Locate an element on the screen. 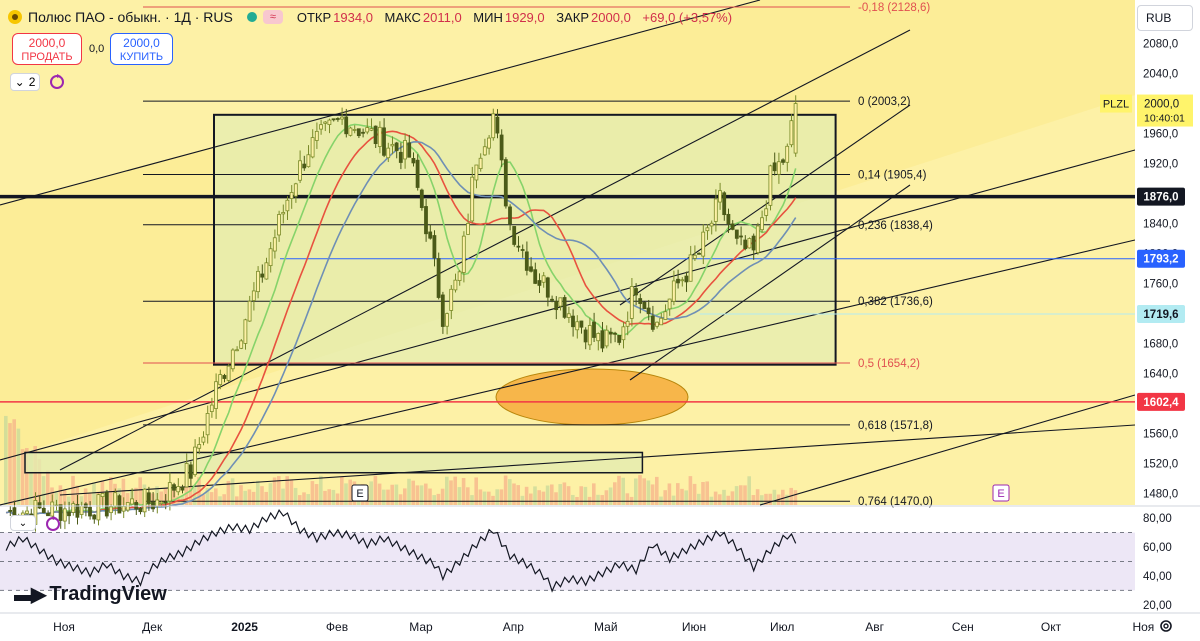 The width and height of the screenshot is (1200, 641). rsi-axis-tick: 60,00 is located at coordinates (1157, 548).